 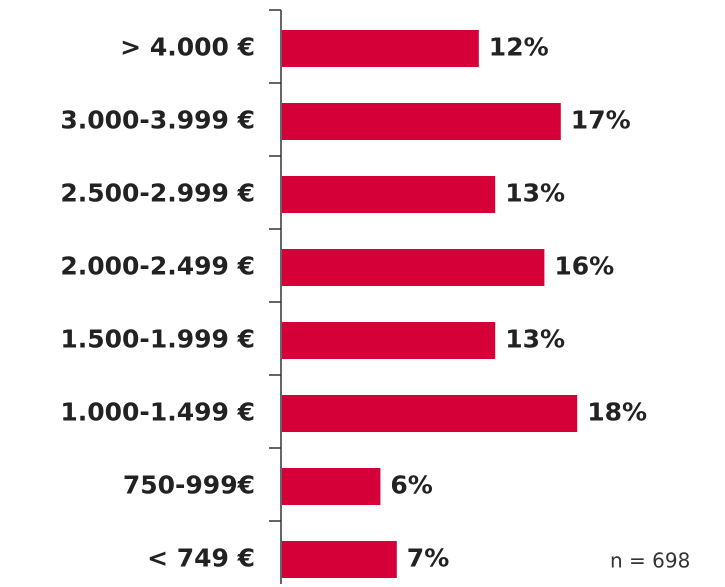 What do you see at coordinates (411, 485) in the screenshot?
I see `value-label: 6%` at bounding box center [411, 485].